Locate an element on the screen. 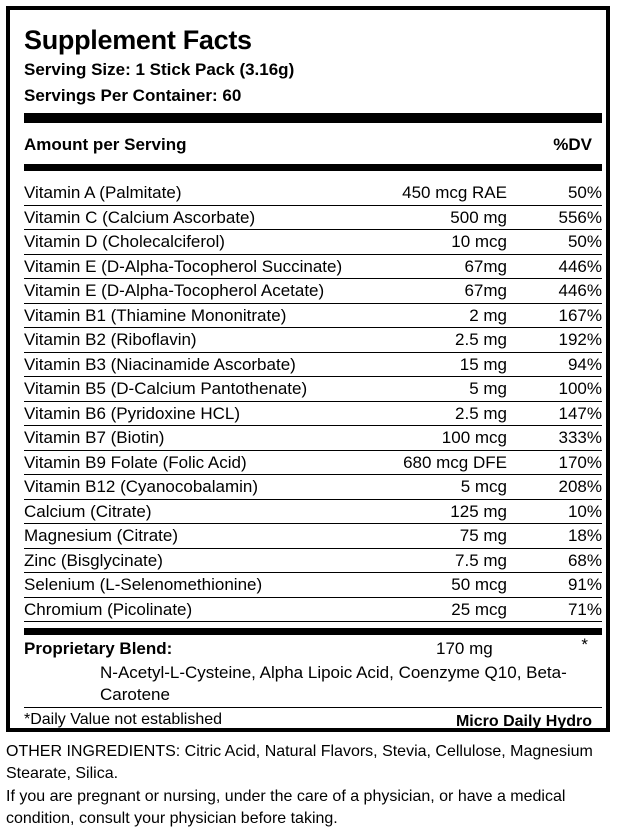 Image resolution: width=622 pixels, height=833 pixels. nutrient-name: Vitamin B12 (Cyanocobalamin) is located at coordinates (141, 486).